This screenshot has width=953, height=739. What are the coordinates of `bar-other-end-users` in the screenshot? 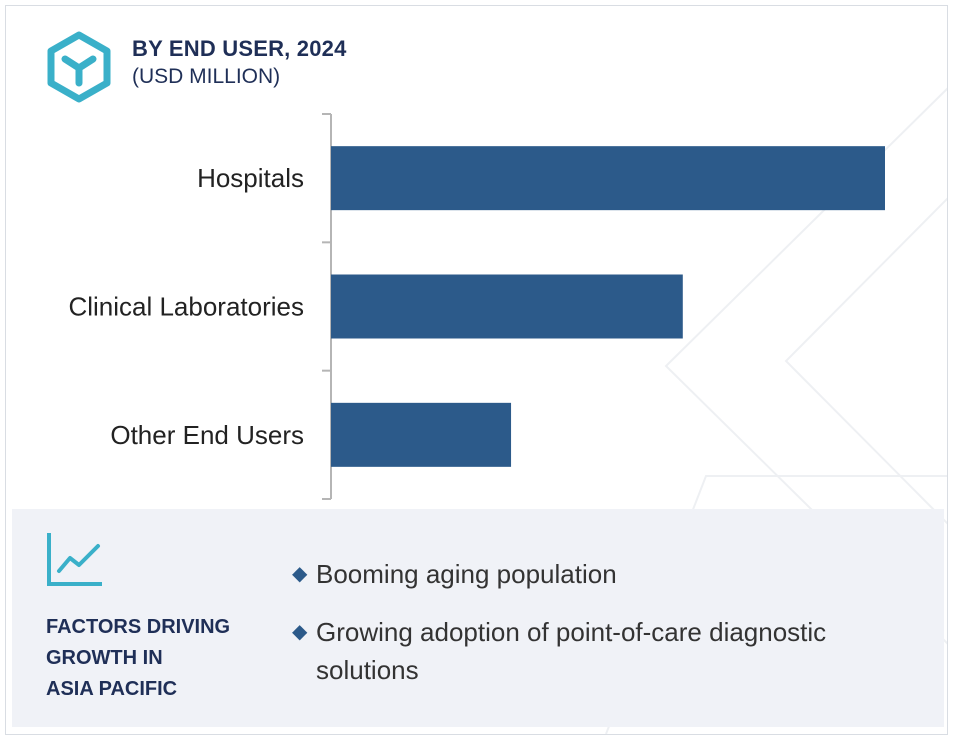 It's located at (421, 434).